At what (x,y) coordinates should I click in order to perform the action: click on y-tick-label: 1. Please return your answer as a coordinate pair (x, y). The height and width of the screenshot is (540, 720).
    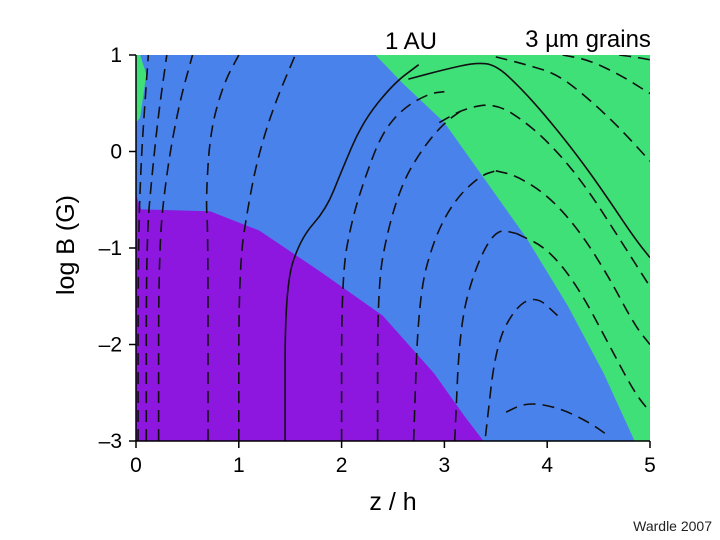
    Looking at the image, I should click on (116, 55).